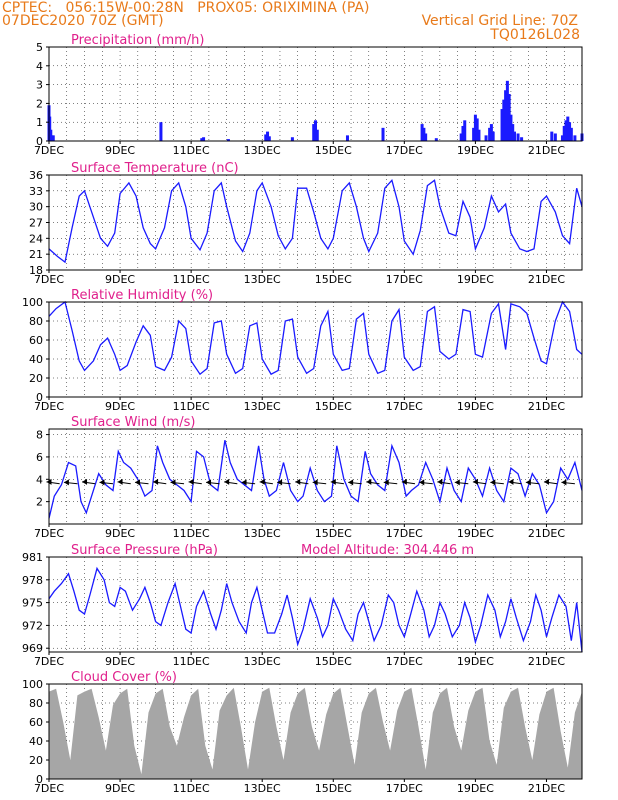 This screenshot has height=800, width=618. Describe the element at coordinates (315, 733) in the screenshot. I see `cloud-cover-area` at that location.